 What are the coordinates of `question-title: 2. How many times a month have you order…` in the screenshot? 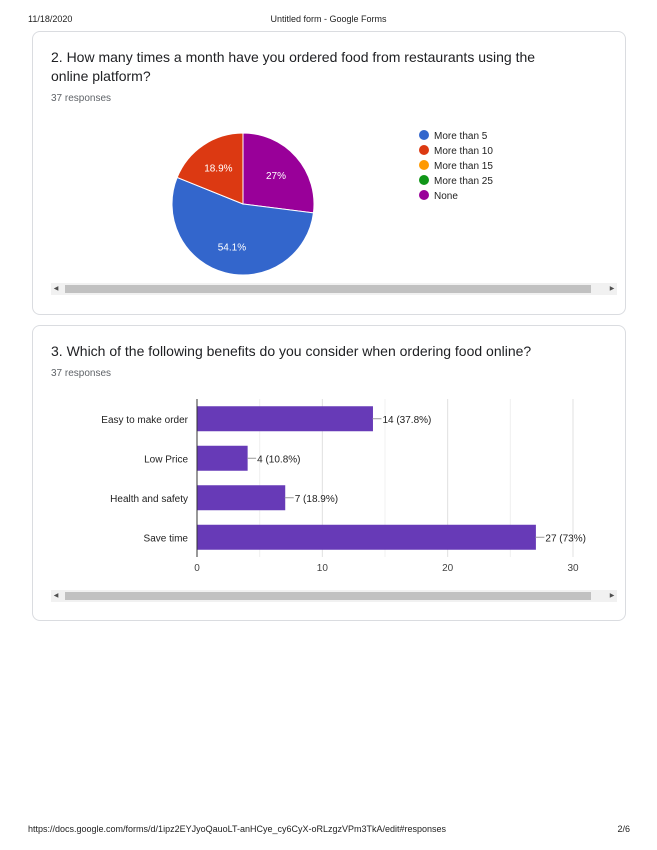 It's located at (293, 66).